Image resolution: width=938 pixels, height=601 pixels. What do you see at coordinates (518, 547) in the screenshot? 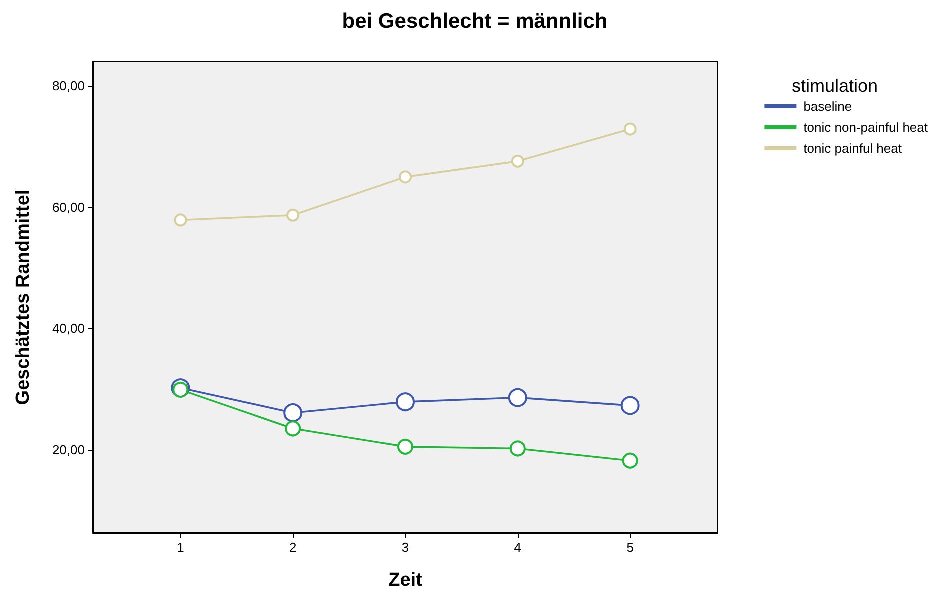
I see `x-tick-label: 4` at bounding box center [518, 547].